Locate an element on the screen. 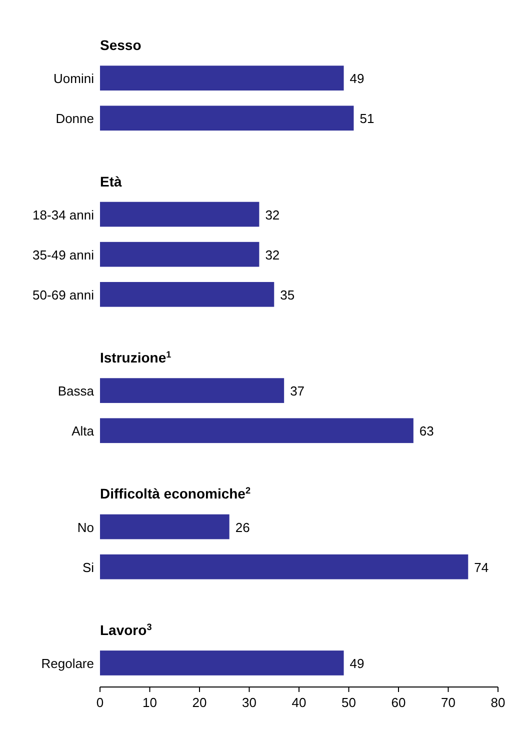  x-tick-label: 30 is located at coordinates (249, 702).